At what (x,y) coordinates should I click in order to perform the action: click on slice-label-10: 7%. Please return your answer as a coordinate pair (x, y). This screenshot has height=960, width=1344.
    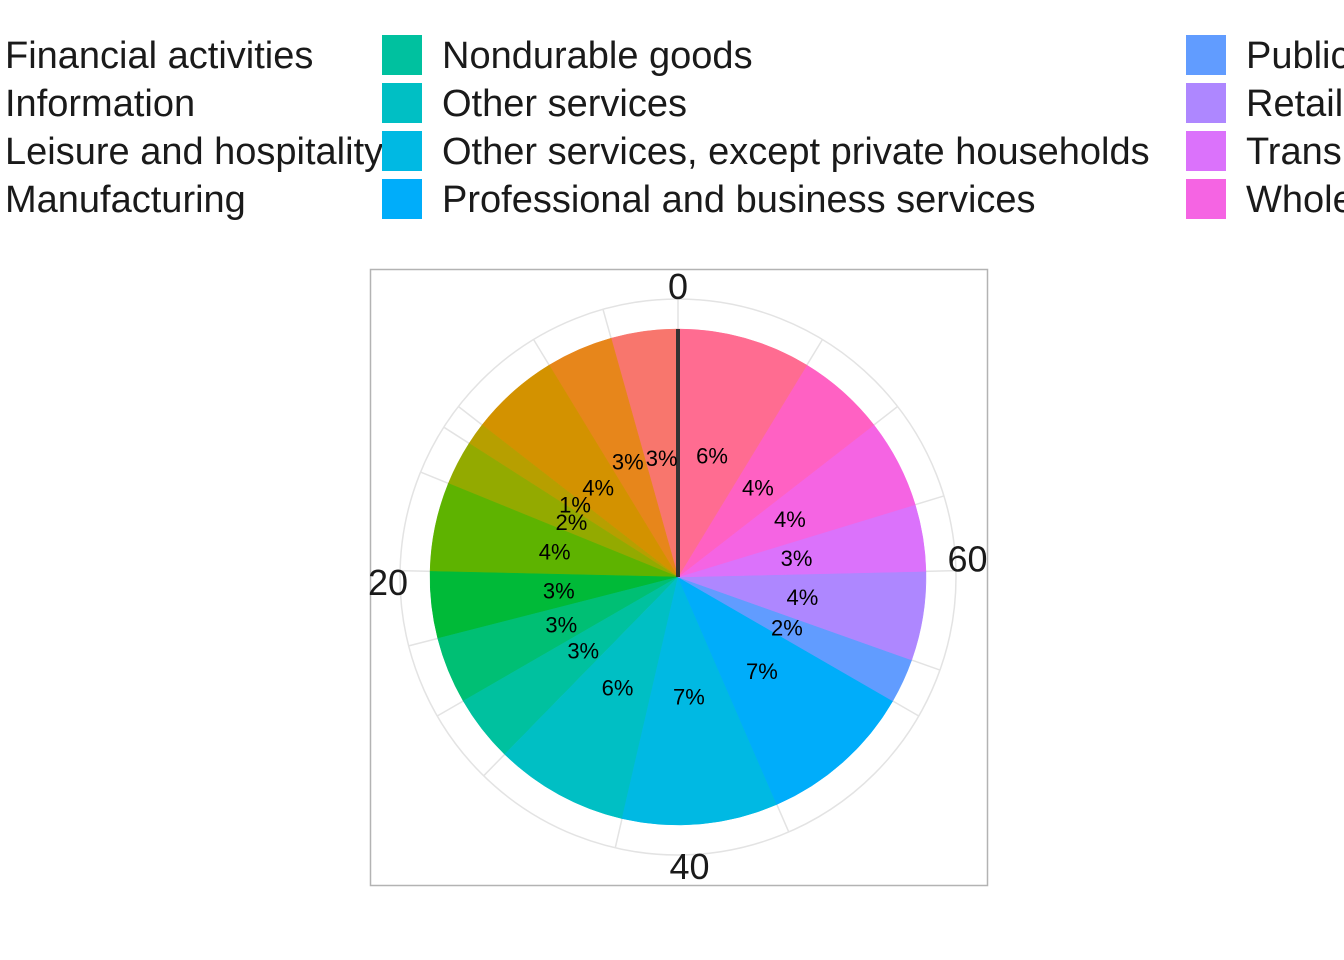
    Looking at the image, I should click on (689, 697).